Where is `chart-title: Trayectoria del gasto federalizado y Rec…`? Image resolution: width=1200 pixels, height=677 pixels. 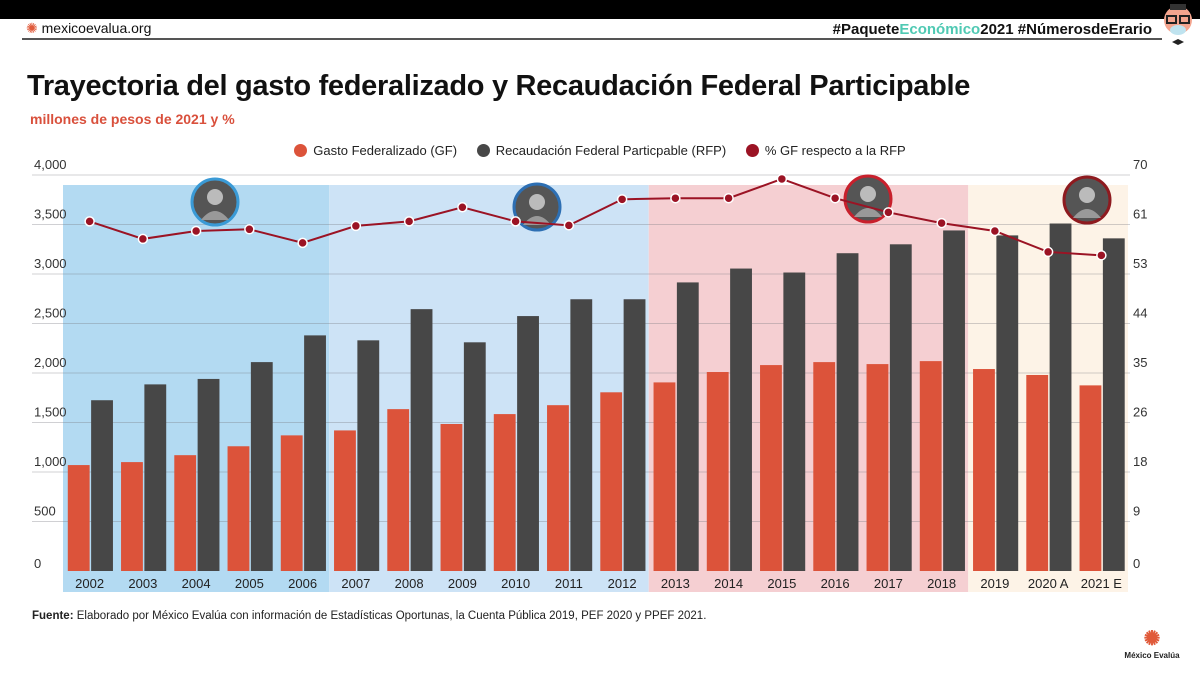 chart-title: Trayectoria del gasto federalizado y Rec… is located at coordinates (499, 86).